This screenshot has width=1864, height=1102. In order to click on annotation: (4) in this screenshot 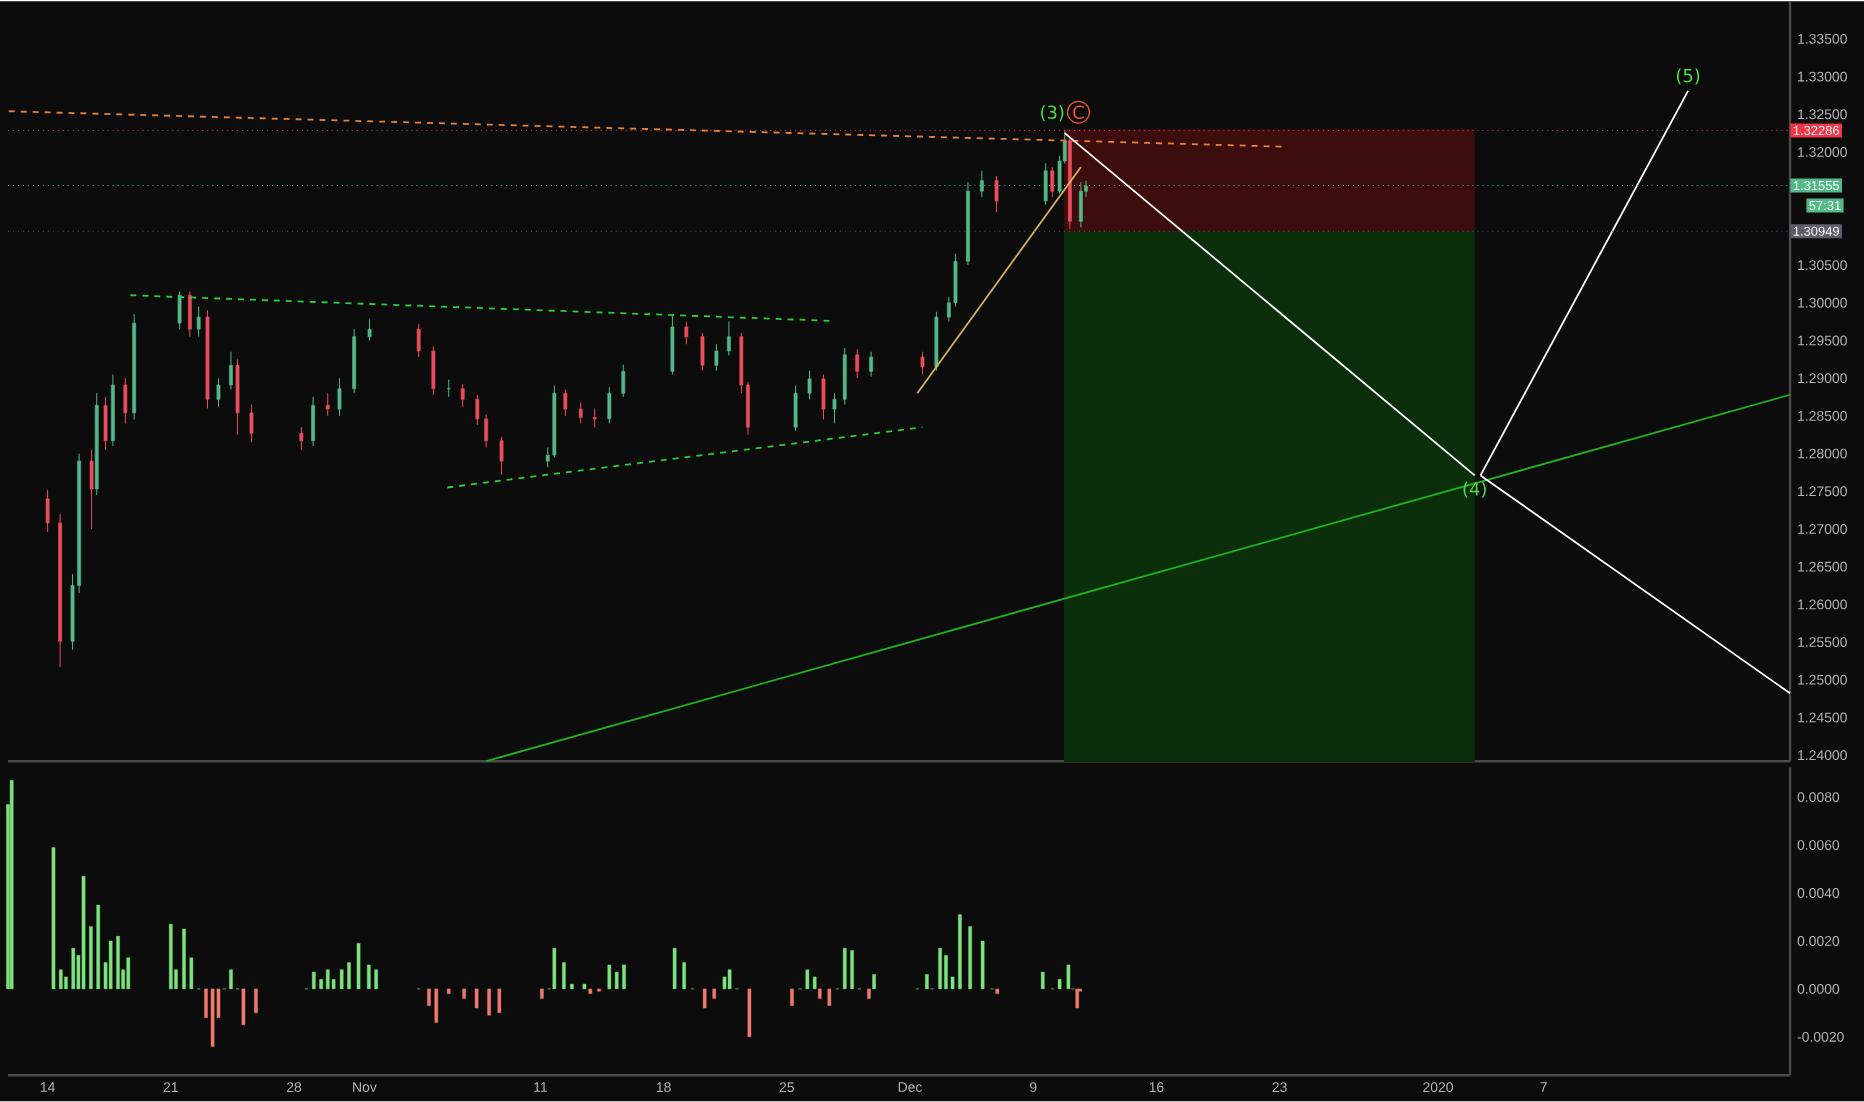, I will do `click(1474, 490)`.